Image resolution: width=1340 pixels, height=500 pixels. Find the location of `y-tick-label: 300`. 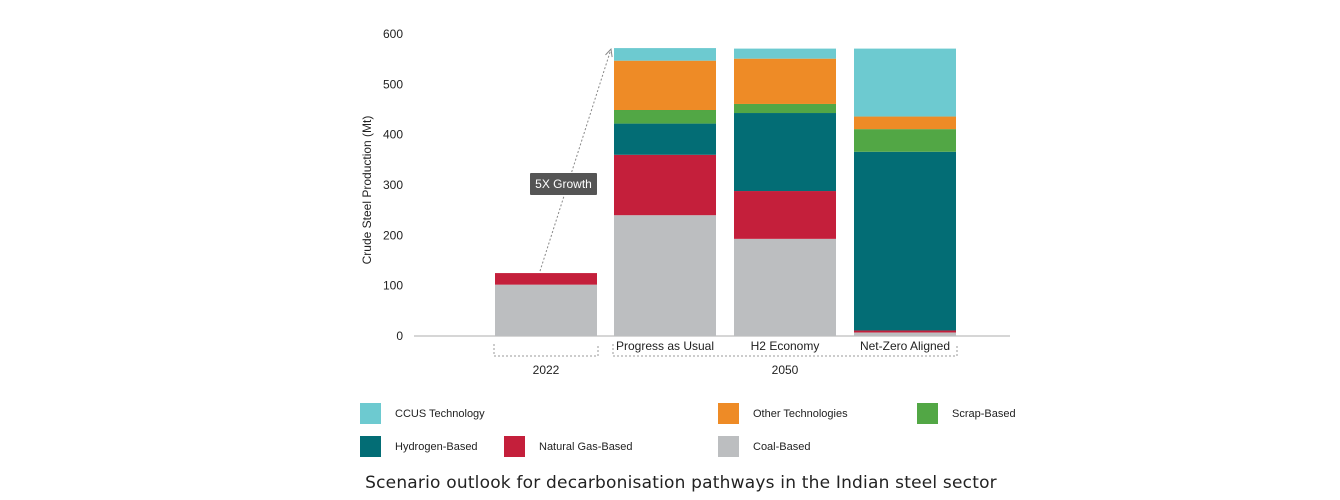

y-tick-label: 300 is located at coordinates (393, 185).